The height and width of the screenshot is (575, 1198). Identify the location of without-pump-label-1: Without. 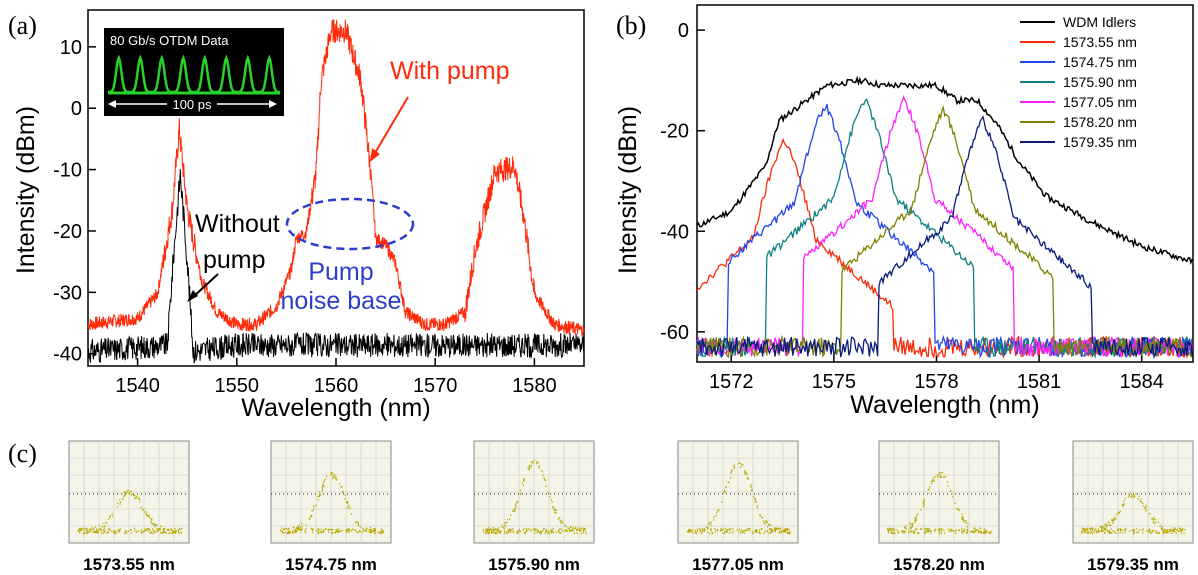
(237, 224).